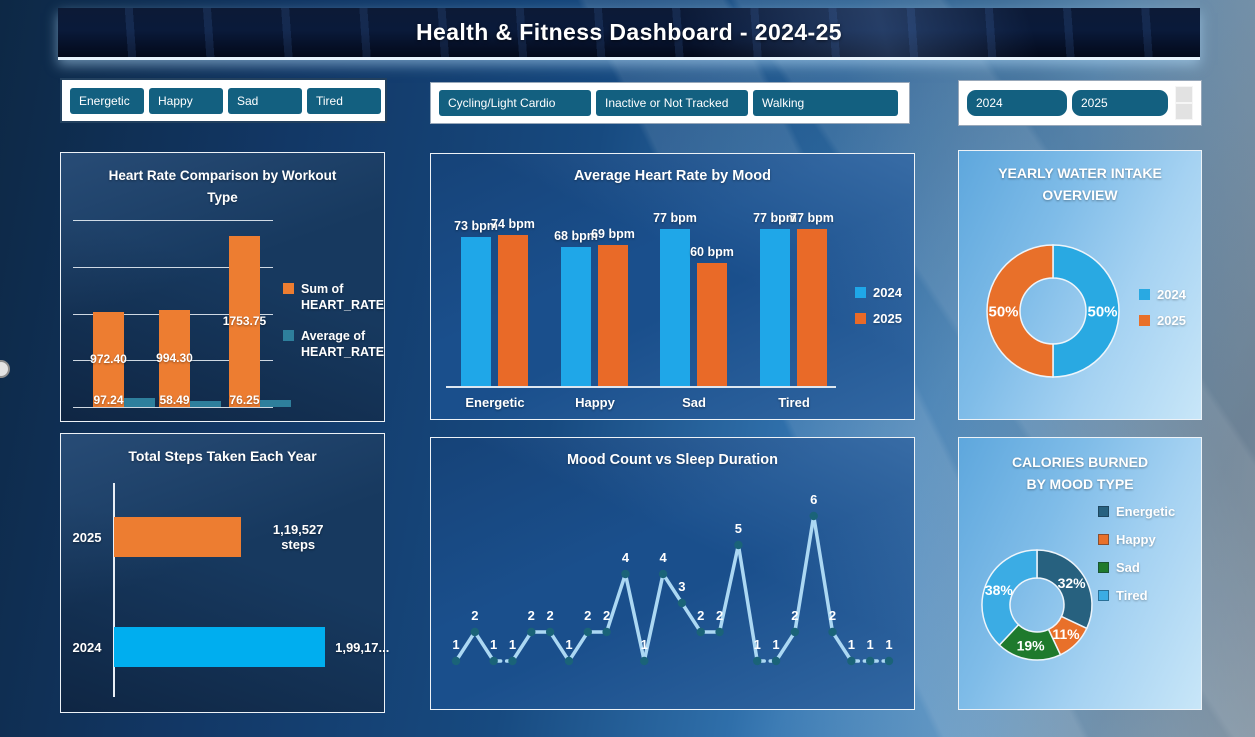 Image resolution: width=1255 pixels, height=737 pixels. What do you see at coordinates (629, 34) in the screenshot?
I see `dashboard-title-bar: Health & Fitness Dashboard - 2024-25` at bounding box center [629, 34].